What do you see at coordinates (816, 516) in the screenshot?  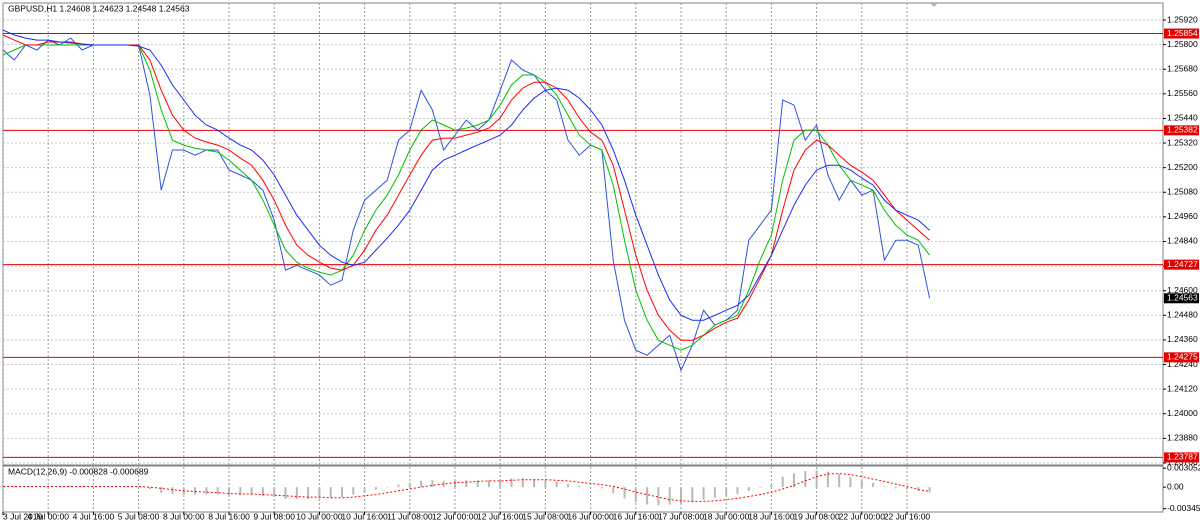 I see `x-tick-label: 19 Jul 08:00` at bounding box center [816, 516].